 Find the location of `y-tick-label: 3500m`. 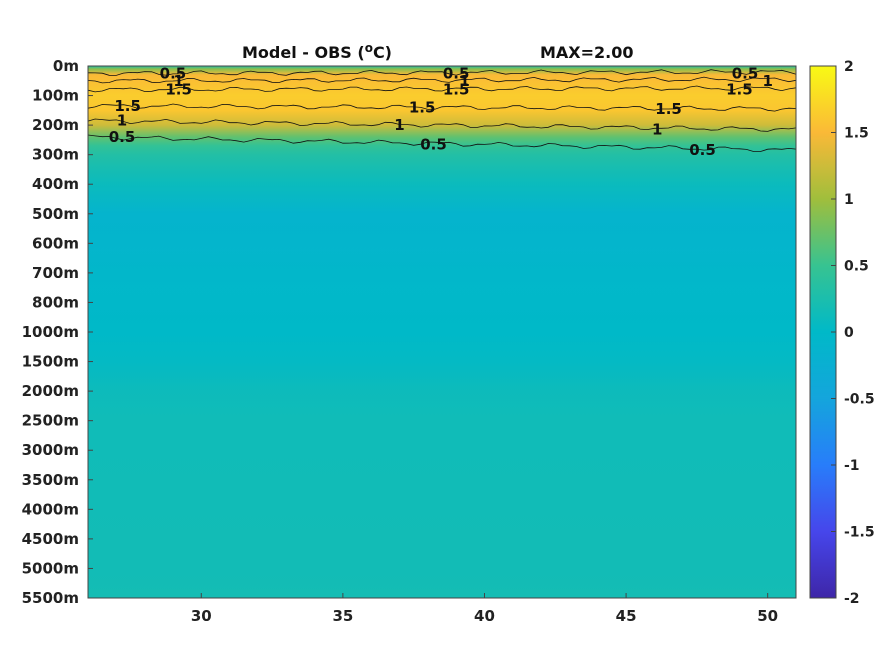

y-tick-label: 3500m is located at coordinates (50, 480).